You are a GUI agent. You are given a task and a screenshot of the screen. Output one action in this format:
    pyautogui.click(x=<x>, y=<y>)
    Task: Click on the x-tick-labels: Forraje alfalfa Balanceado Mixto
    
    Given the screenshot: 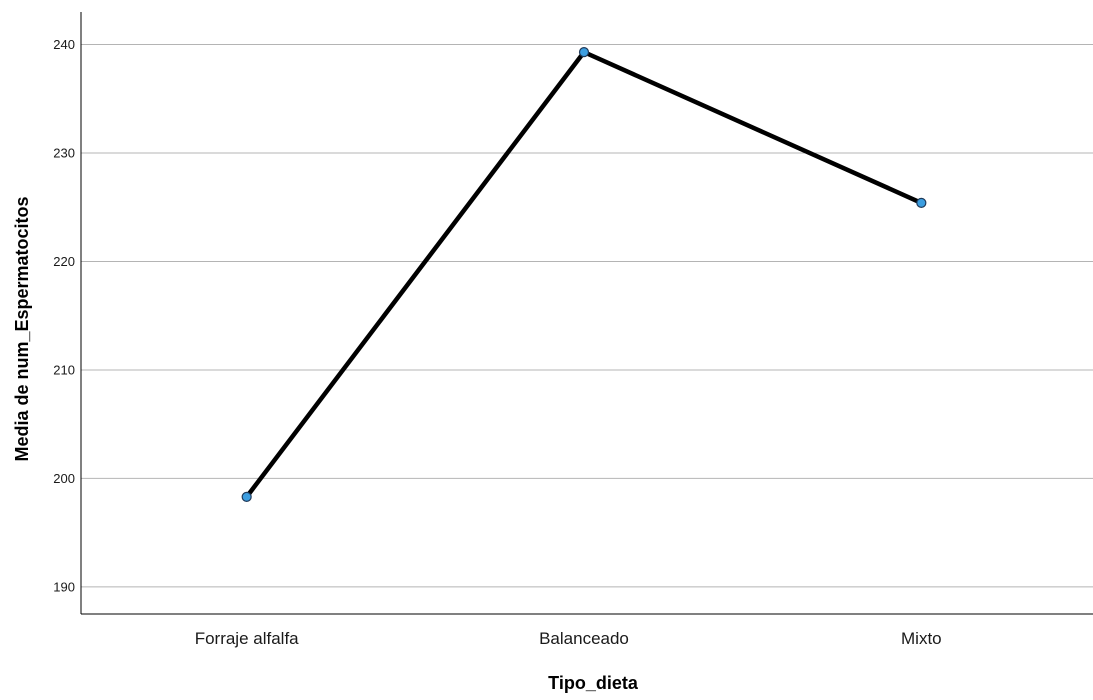 What is the action you would take?
    pyautogui.click(x=568, y=638)
    